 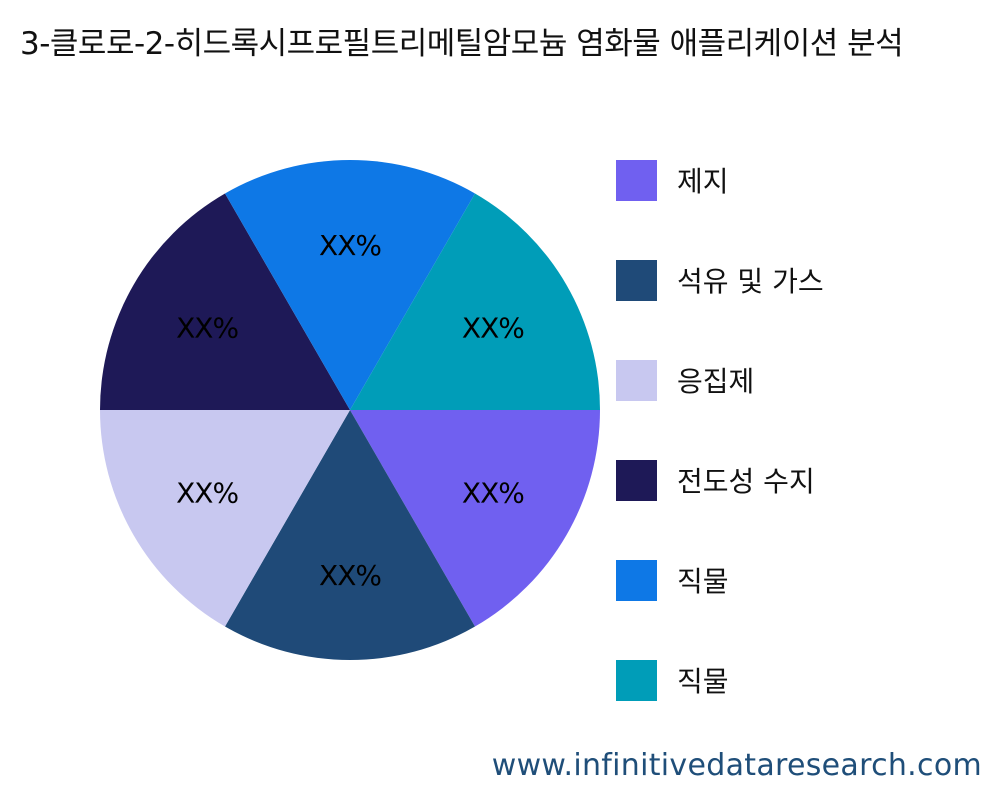 What do you see at coordinates (746, 481) in the screenshot?
I see `legend-label: 전도성 수지` at bounding box center [746, 481].